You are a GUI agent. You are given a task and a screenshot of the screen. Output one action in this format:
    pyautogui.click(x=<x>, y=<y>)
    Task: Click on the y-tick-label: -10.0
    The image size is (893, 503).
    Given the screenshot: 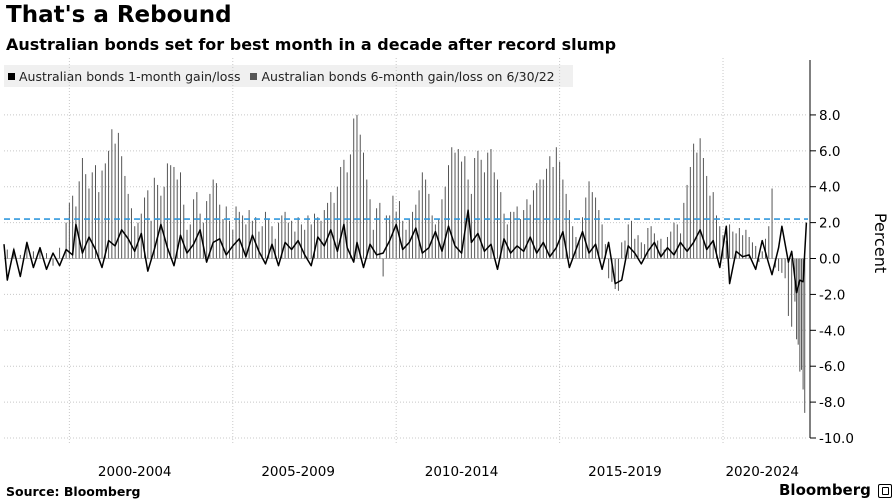 What is the action you would take?
    pyautogui.click(x=836, y=439)
    